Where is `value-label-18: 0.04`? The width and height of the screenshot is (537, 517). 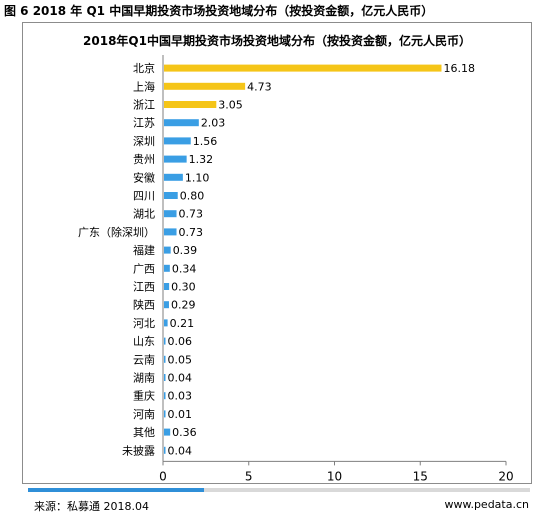
value-label-18: 0.04 is located at coordinates (180, 378).